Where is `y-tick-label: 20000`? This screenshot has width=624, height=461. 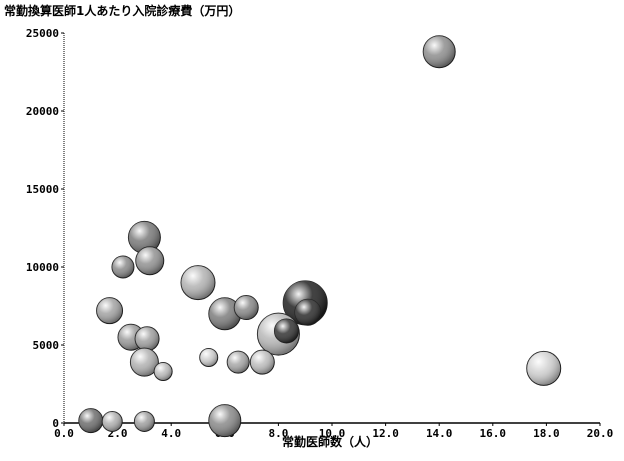 y-tick-label: 20000 is located at coordinates (42, 111).